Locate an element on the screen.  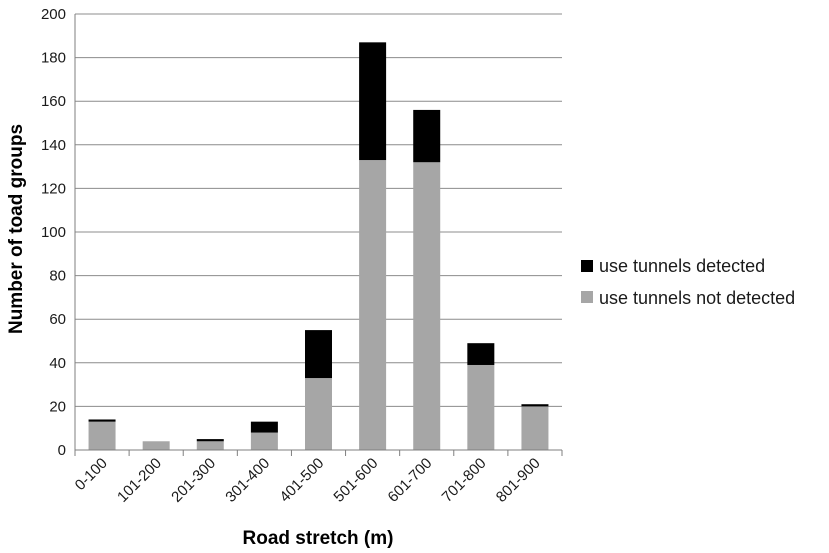
x-tick-label: 0-100 is located at coordinates (91, 474).